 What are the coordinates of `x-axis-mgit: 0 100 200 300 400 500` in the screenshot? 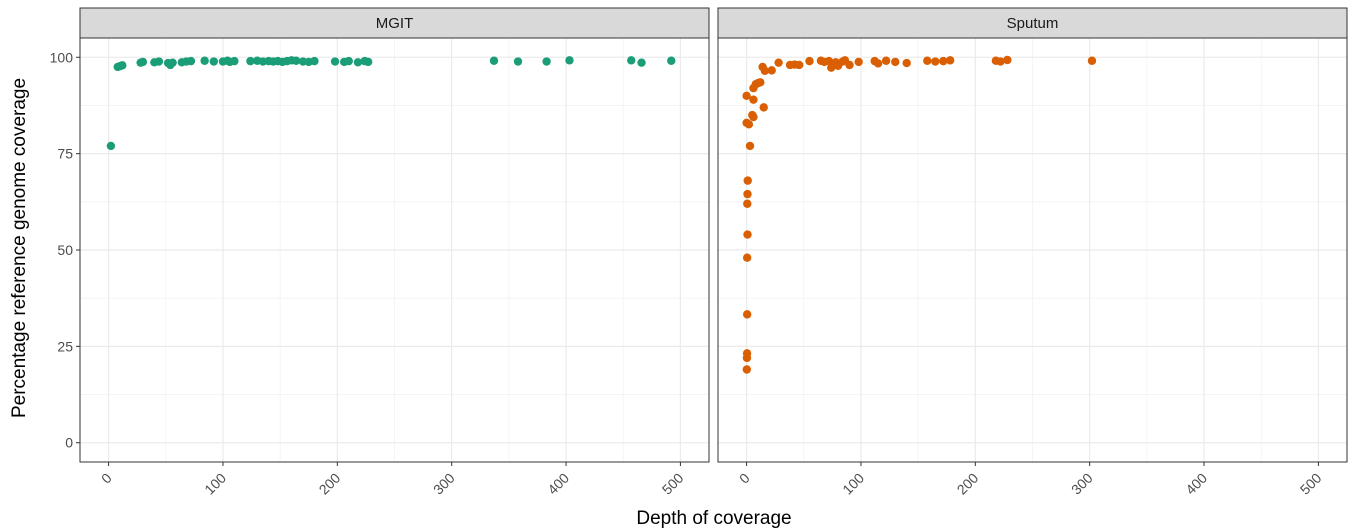 It's located at (392, 480).